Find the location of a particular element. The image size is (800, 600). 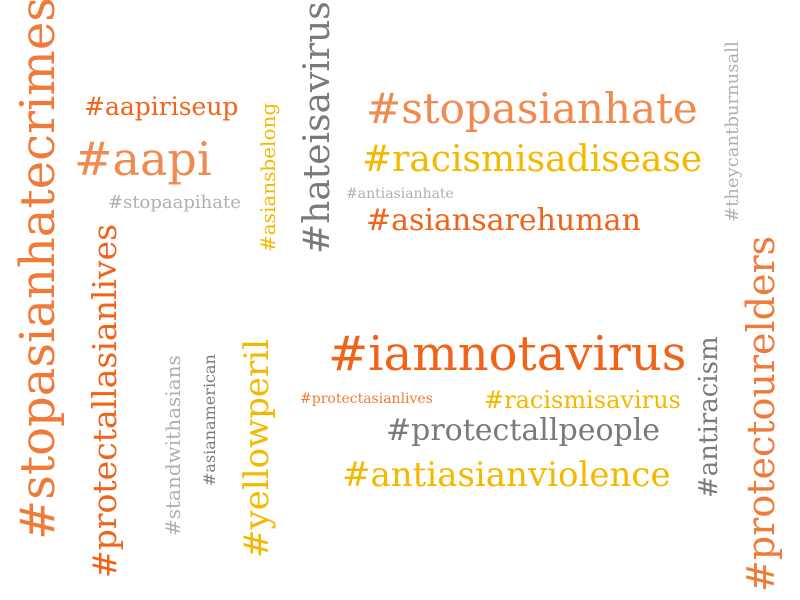

word-protectourelders: #protectourelders is located at coordinates (761, 413).